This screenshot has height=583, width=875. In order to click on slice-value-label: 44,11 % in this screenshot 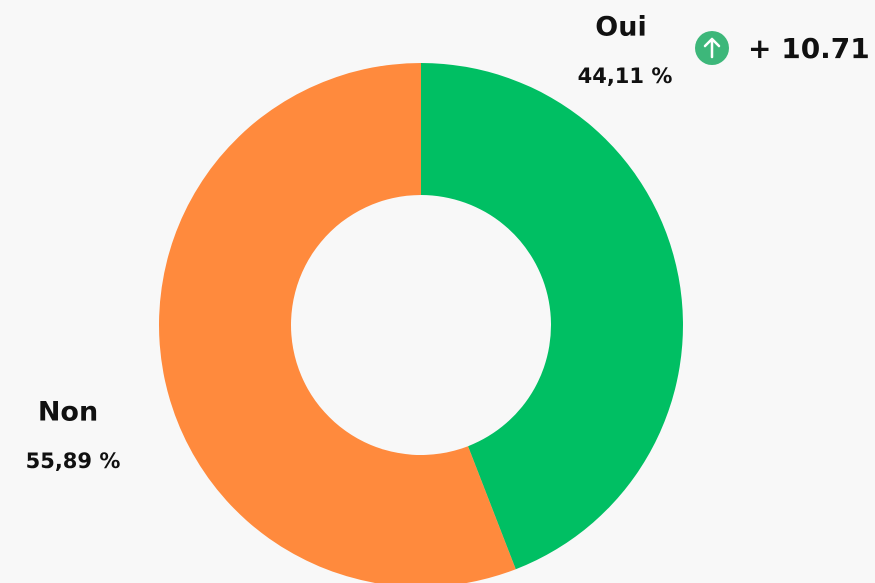, I will do `click(625, 76)`.